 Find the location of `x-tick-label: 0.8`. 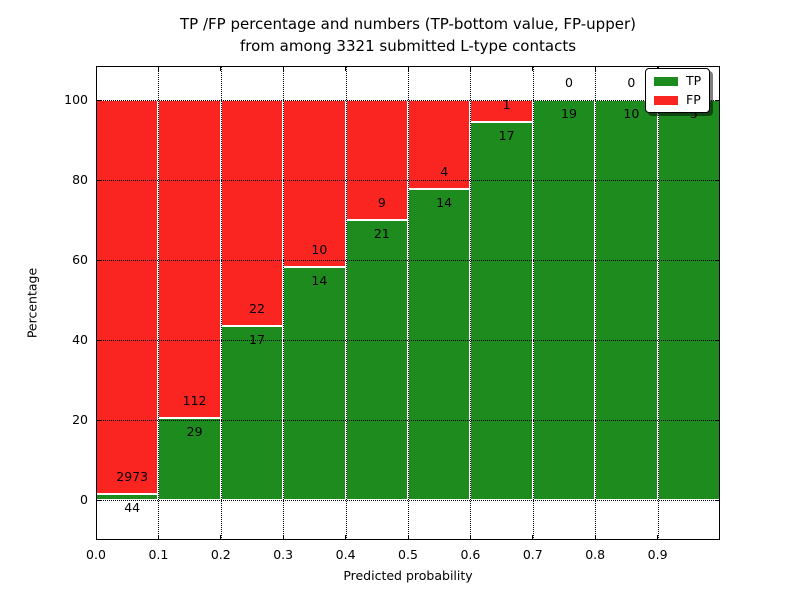

x-tick-label: 0.8 is located at coordinates (595, 554).